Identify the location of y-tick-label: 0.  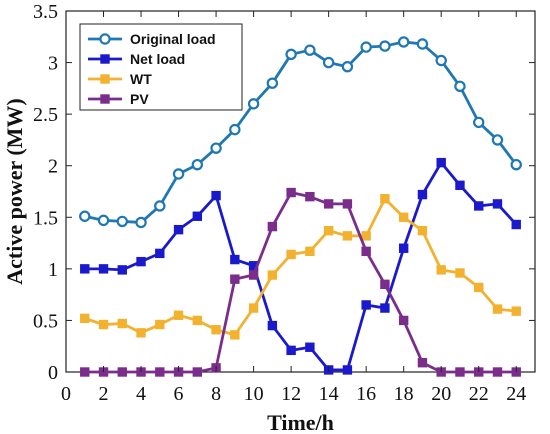
(53, 373).